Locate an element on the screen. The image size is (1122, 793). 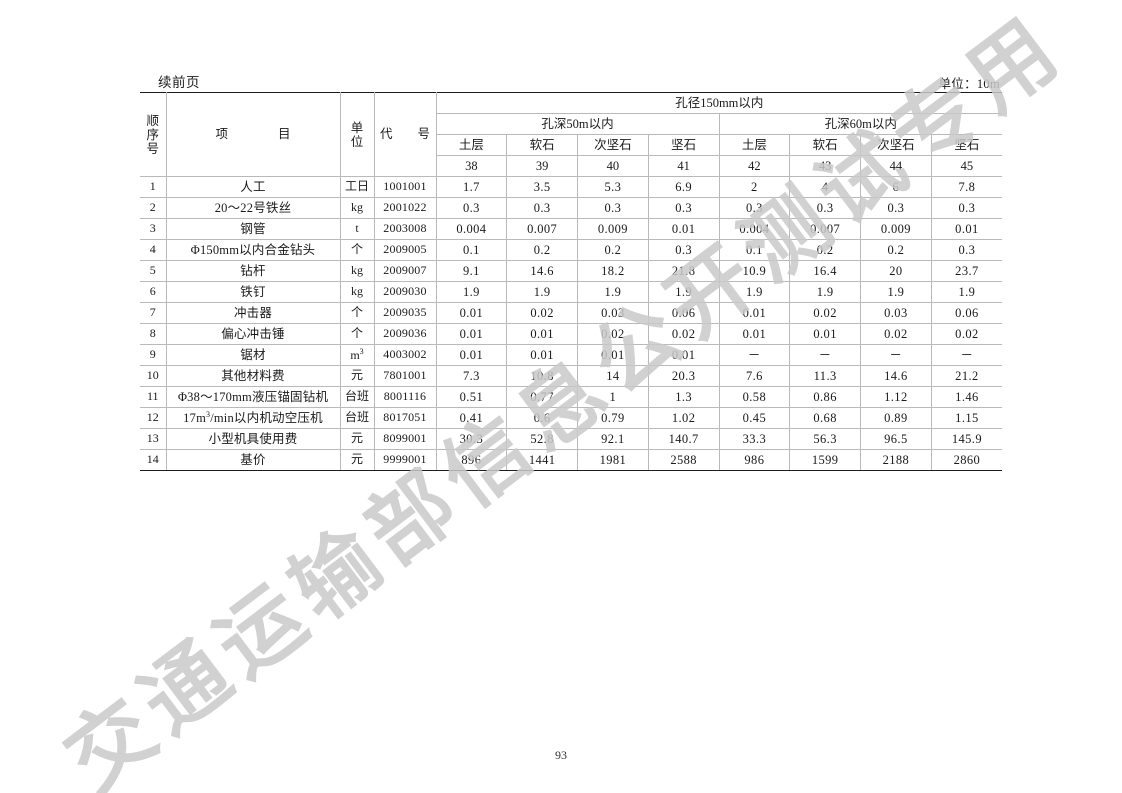
header-rock-type: 软石 is located at coordinates (825, 145).